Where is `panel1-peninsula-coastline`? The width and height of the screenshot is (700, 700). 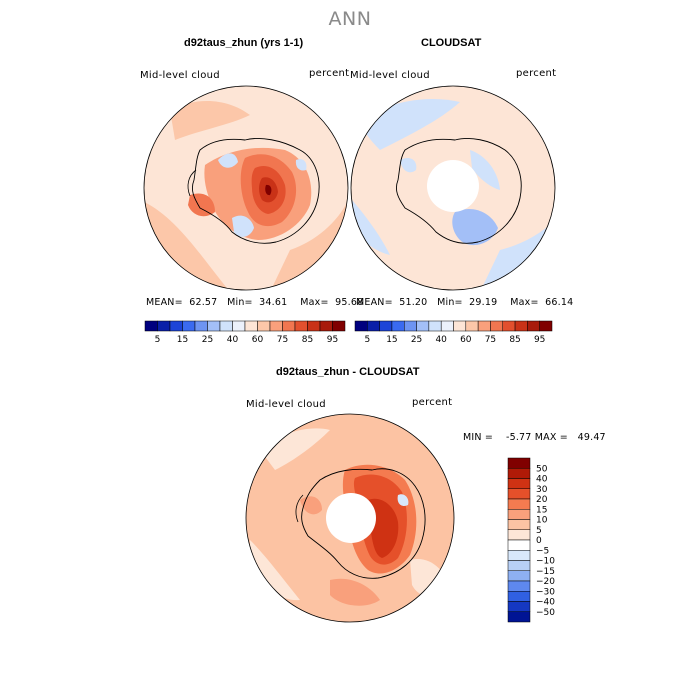 panel1-peninsula-coastline is located at coordinates (192, 183).